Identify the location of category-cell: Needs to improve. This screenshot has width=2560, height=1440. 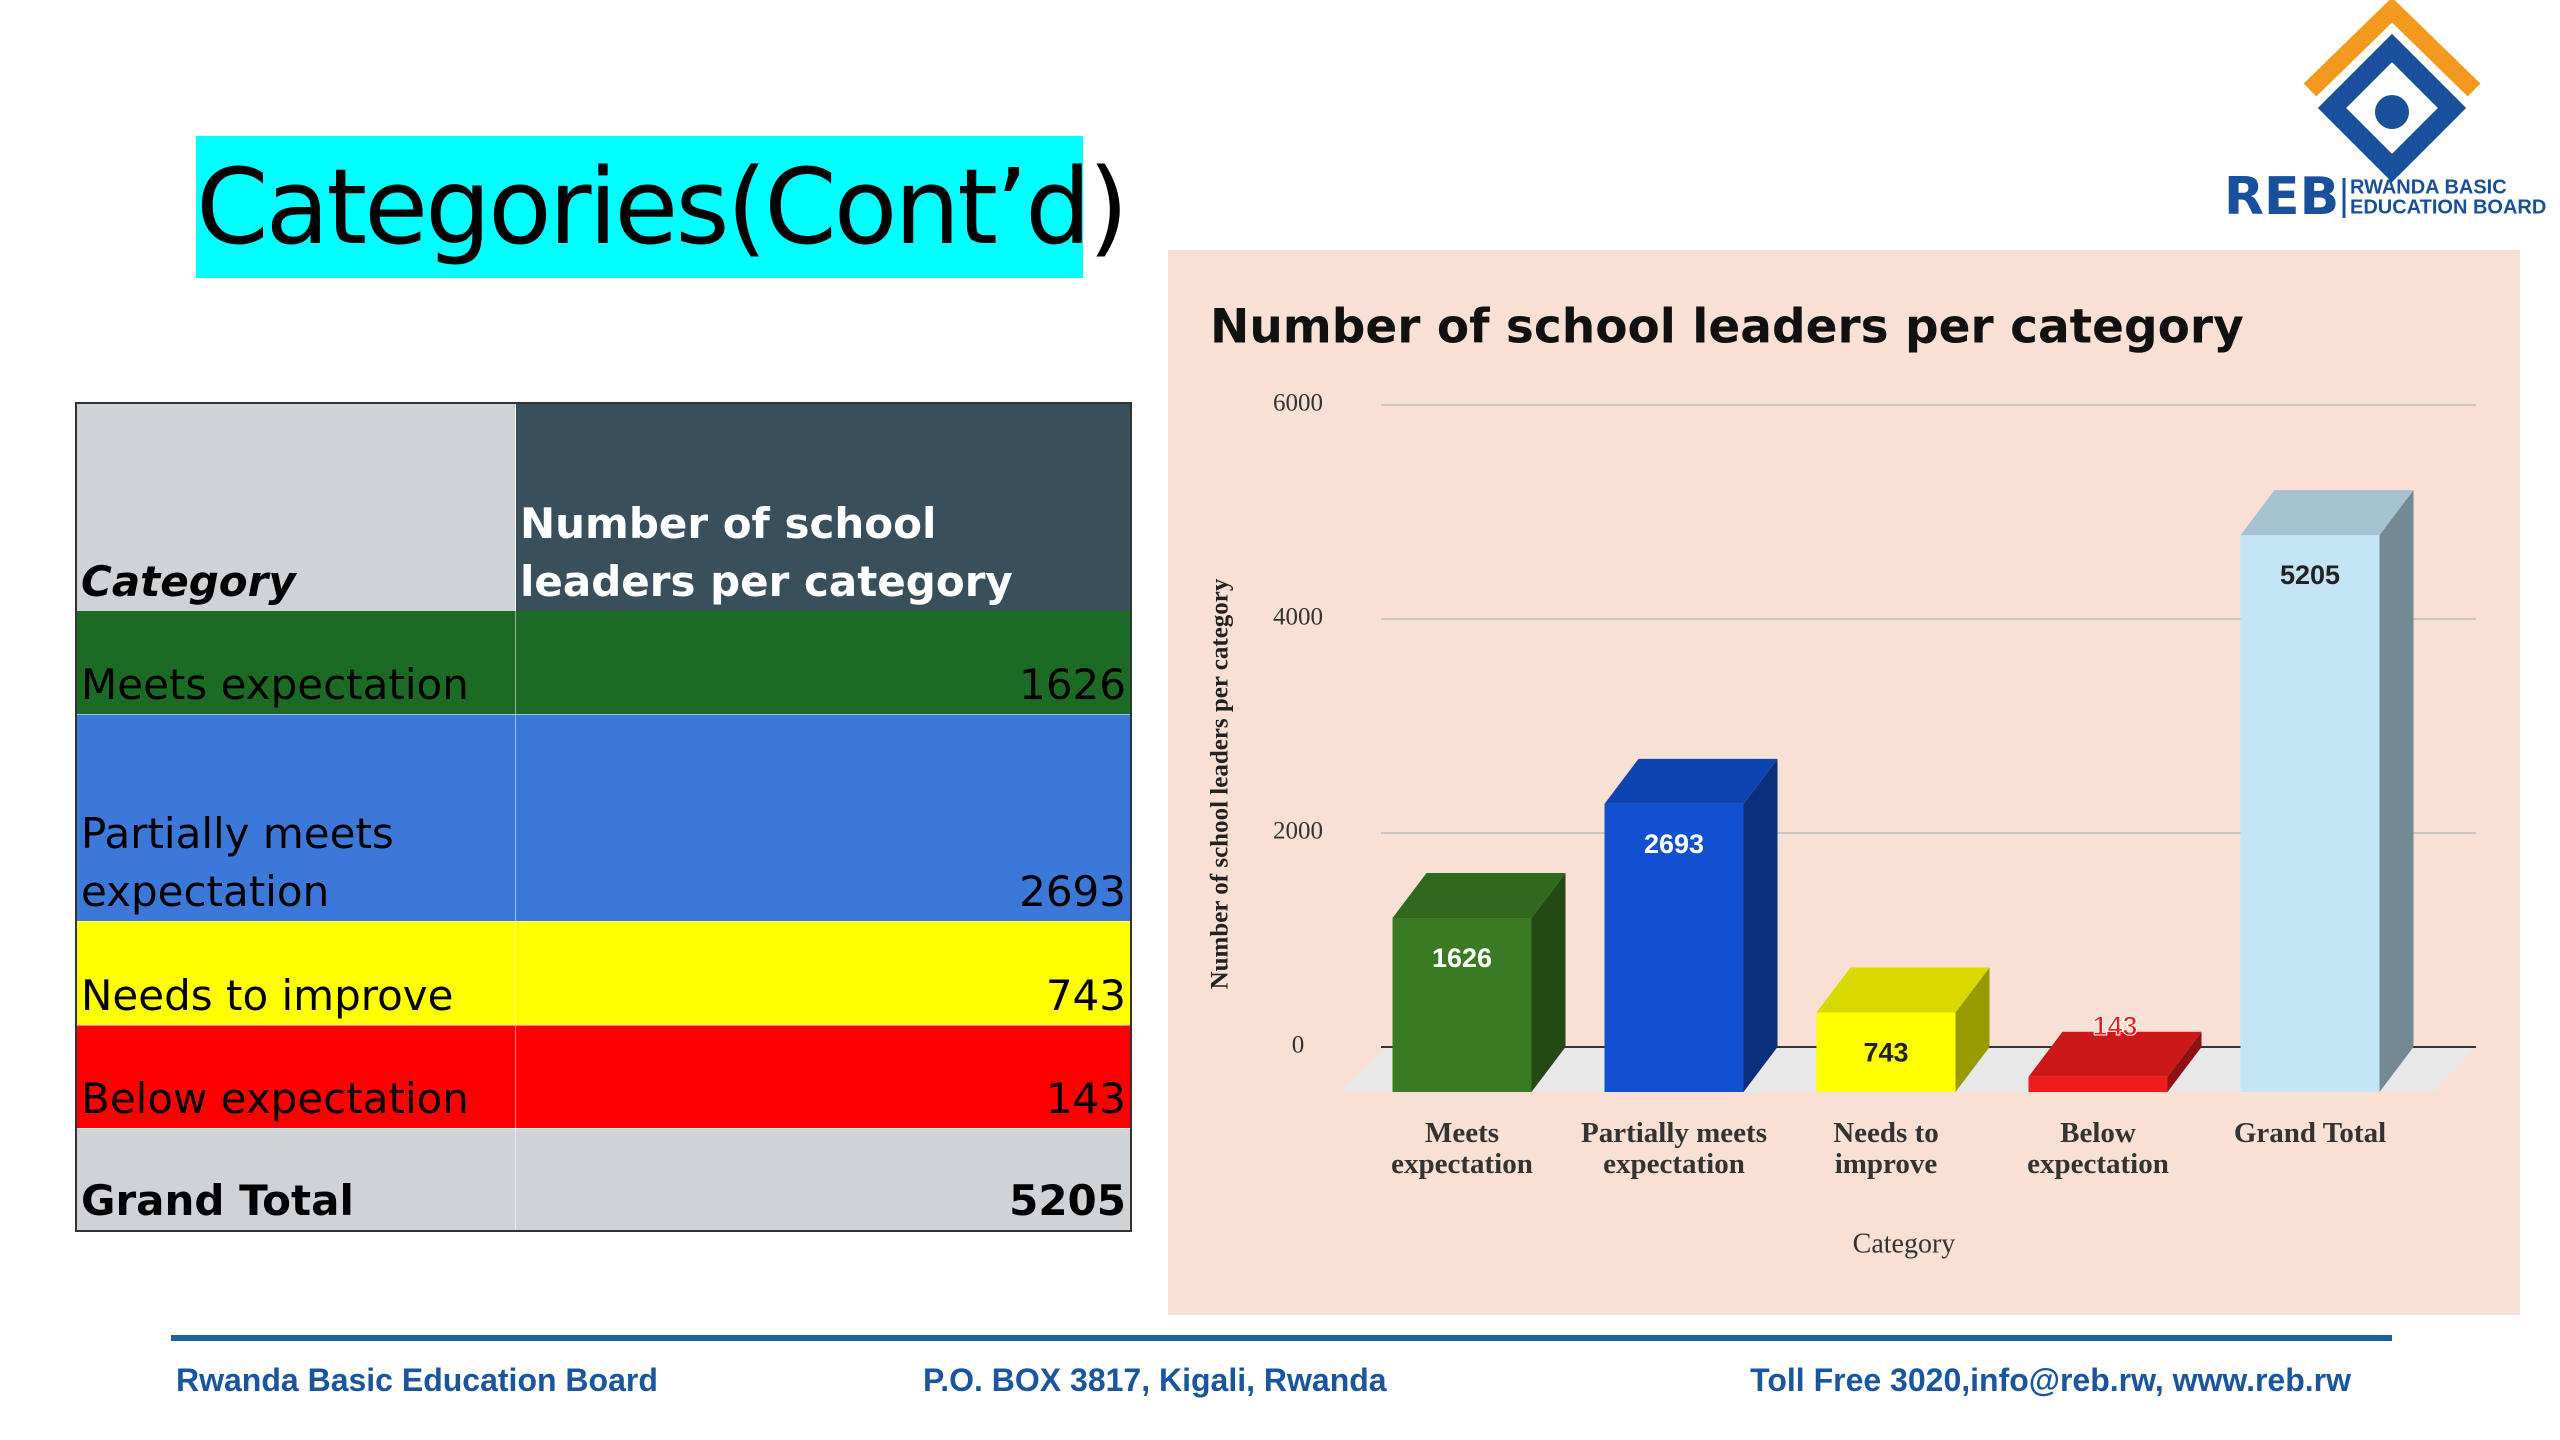
(296, 973).